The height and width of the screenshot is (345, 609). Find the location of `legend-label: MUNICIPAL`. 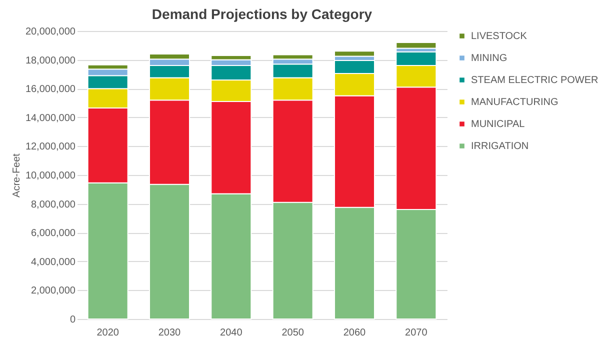

legend-label: MUNICIPAL is located at coordinates (498, 124).